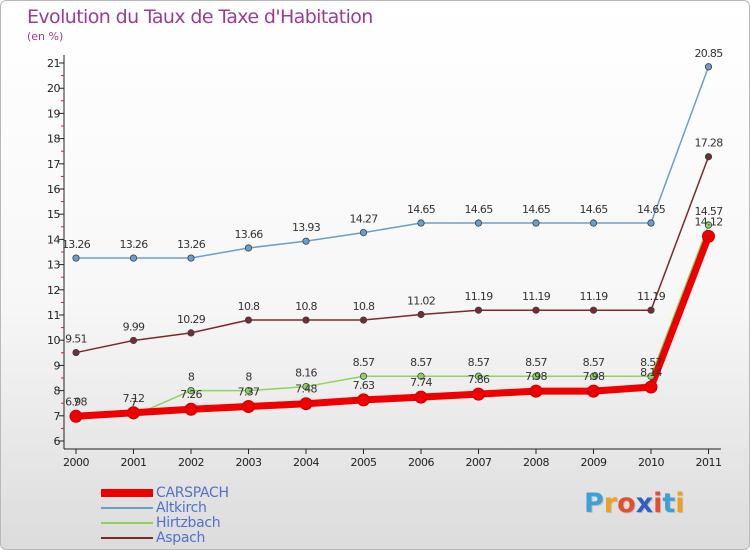  I want to click on chart-title: Evolution du Taux de Taxe d'Habitation, so click(200, 17).